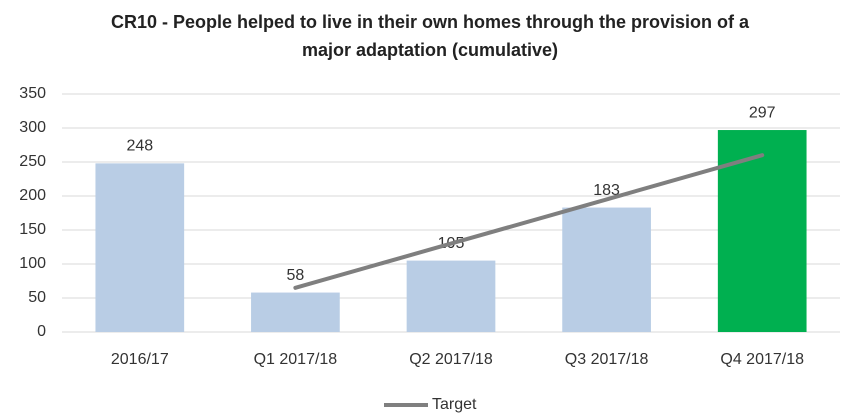 The height and width of the screenshot is (414, 846). Describe the element at coordinates (140, 359) in the screenshot. I see `x-tick-label: 2016/17` at that location.